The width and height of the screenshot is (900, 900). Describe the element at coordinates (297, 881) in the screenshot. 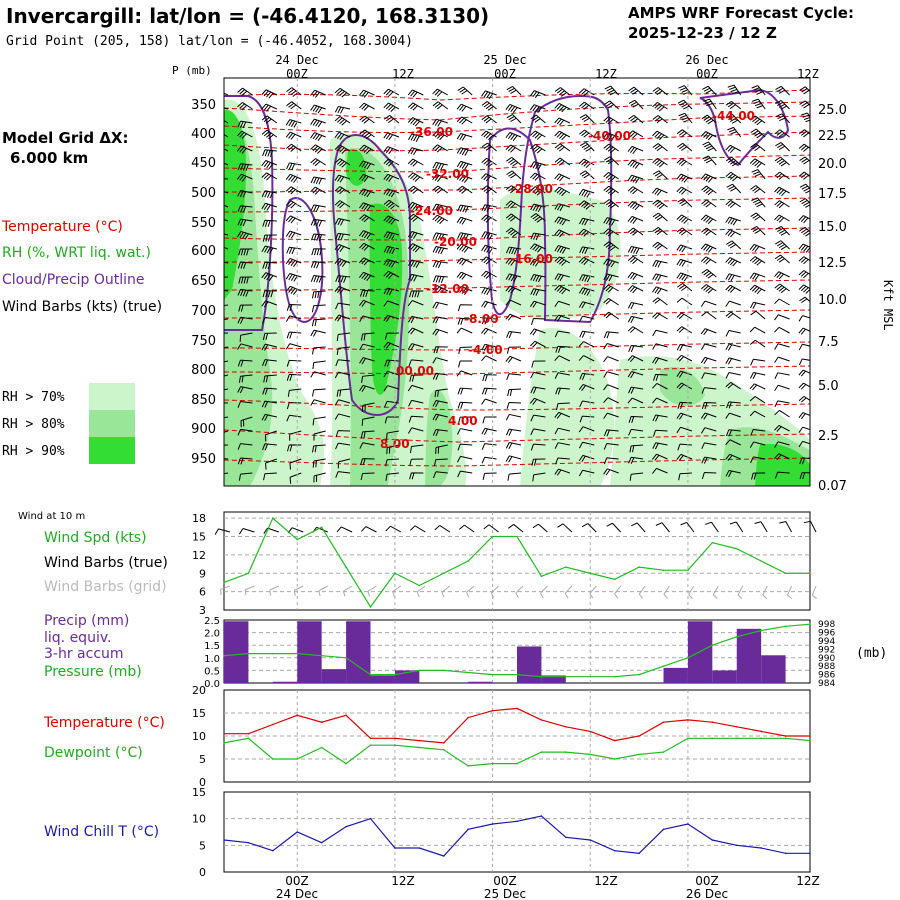

I see `bottom-hour-label: 00Z` at that location.